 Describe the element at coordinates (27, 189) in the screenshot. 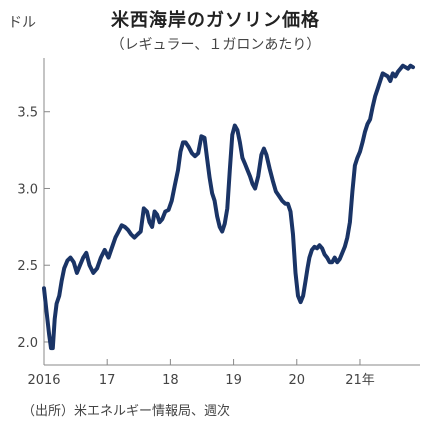

I see `y-tick-label: 3.0` at that location.